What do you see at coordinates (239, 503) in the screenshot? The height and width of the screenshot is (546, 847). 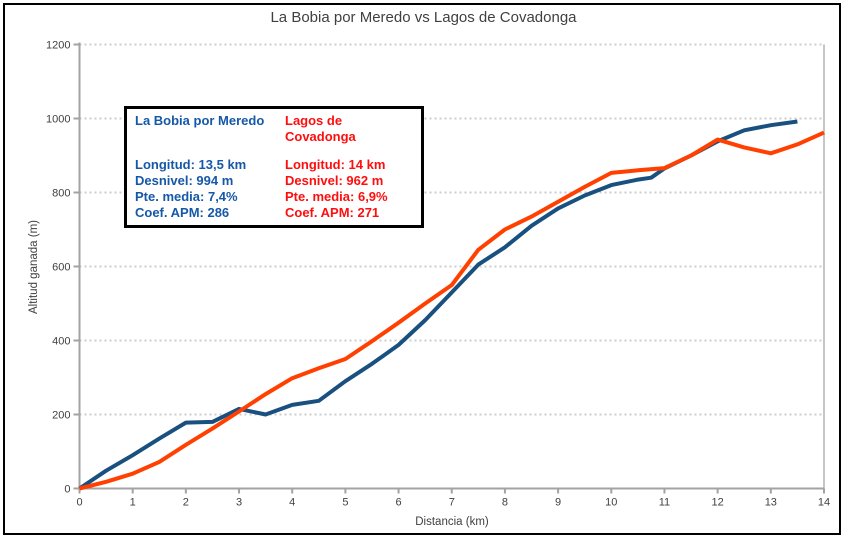 I see `x-tick-label: 3` at bounding box center [239, 503].